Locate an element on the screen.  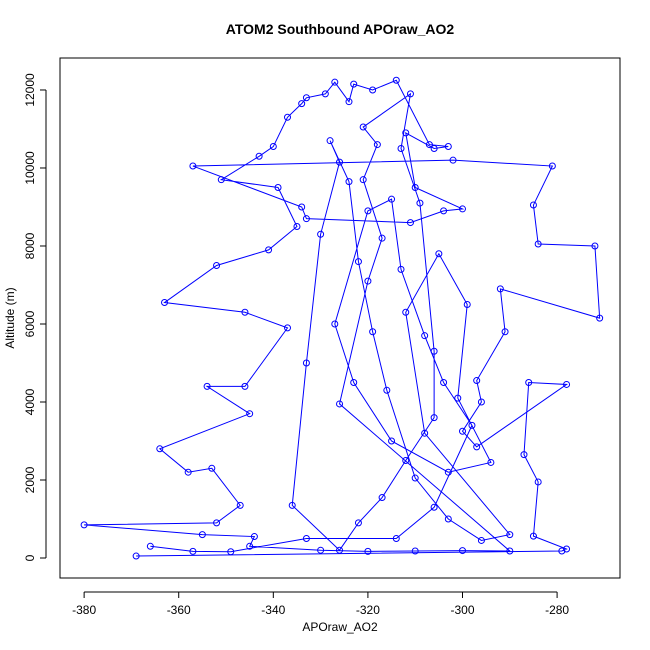
y-tick-label: 12000 is located at coordinates (30, 90).